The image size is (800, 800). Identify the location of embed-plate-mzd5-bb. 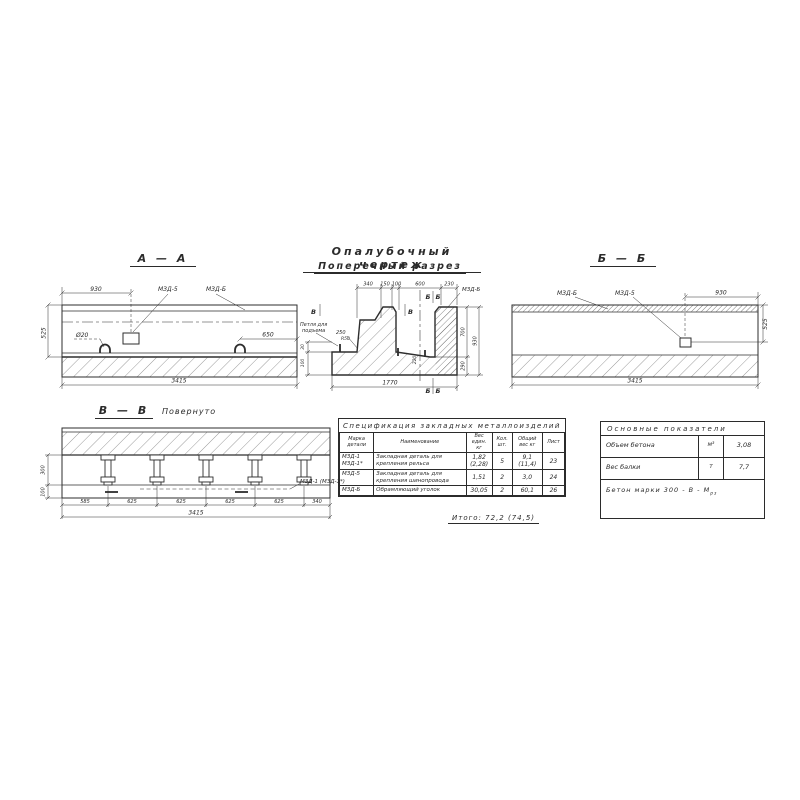
(685, 342).